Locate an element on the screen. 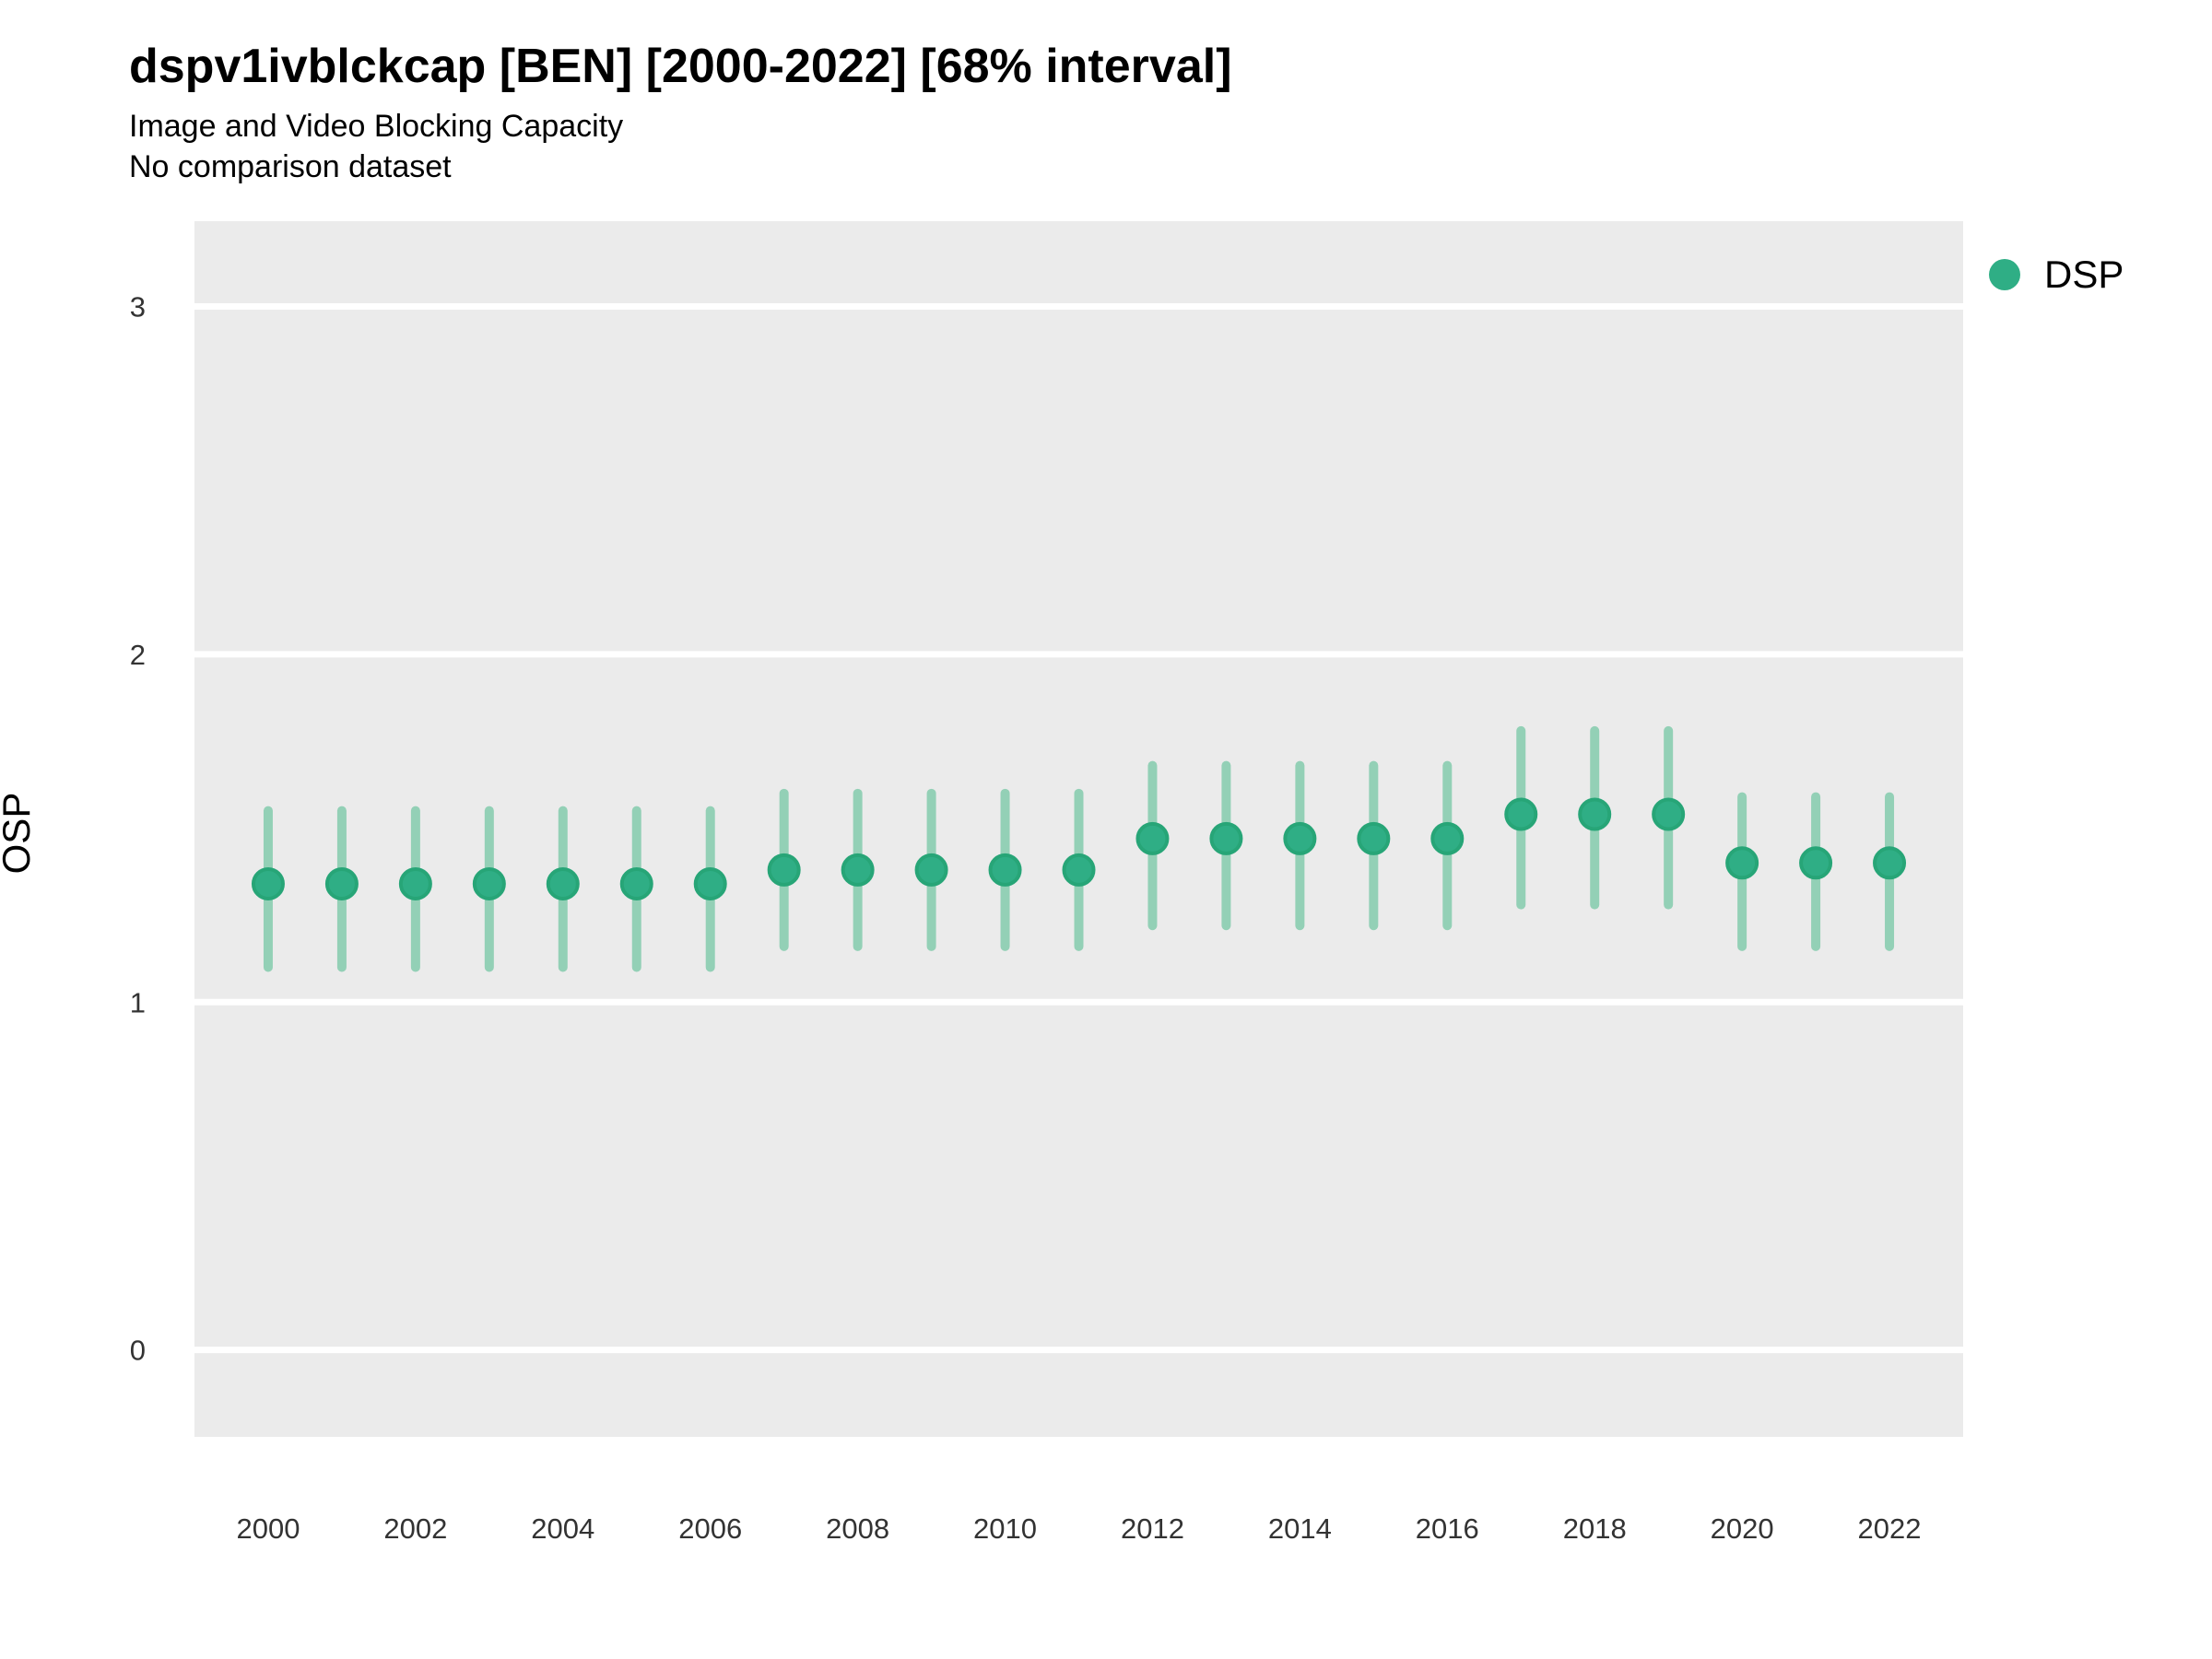 The image size is (2212, 1659). x-tick-label-2020: 2020 is located at coordinates (1742, 1528).